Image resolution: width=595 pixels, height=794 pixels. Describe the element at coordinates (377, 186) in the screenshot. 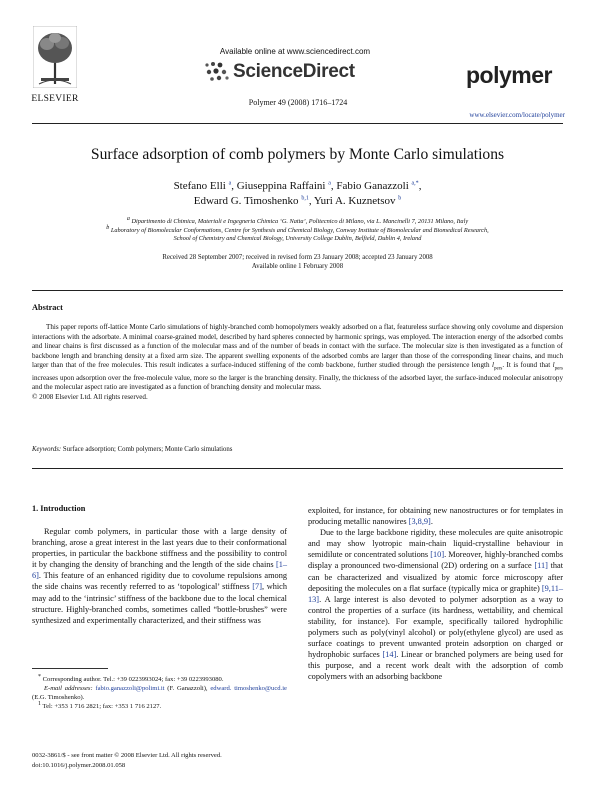

I see `author-ganazzoli: Fabio Ganazzoli a,*` at that location.